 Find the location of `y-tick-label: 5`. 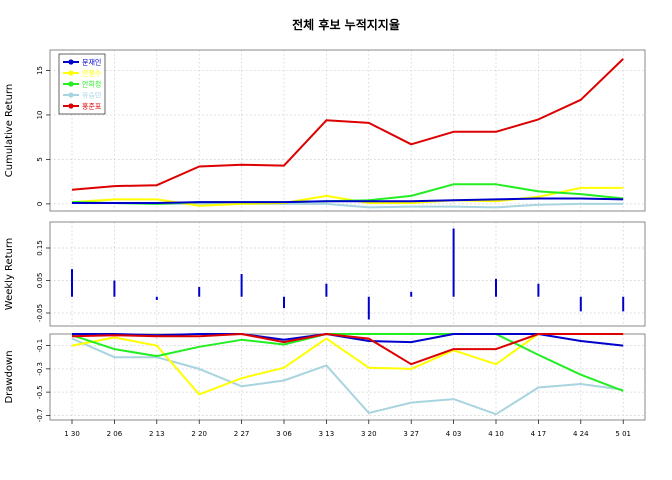

y-tick-label: 5 is located at coordinates (40, 159).